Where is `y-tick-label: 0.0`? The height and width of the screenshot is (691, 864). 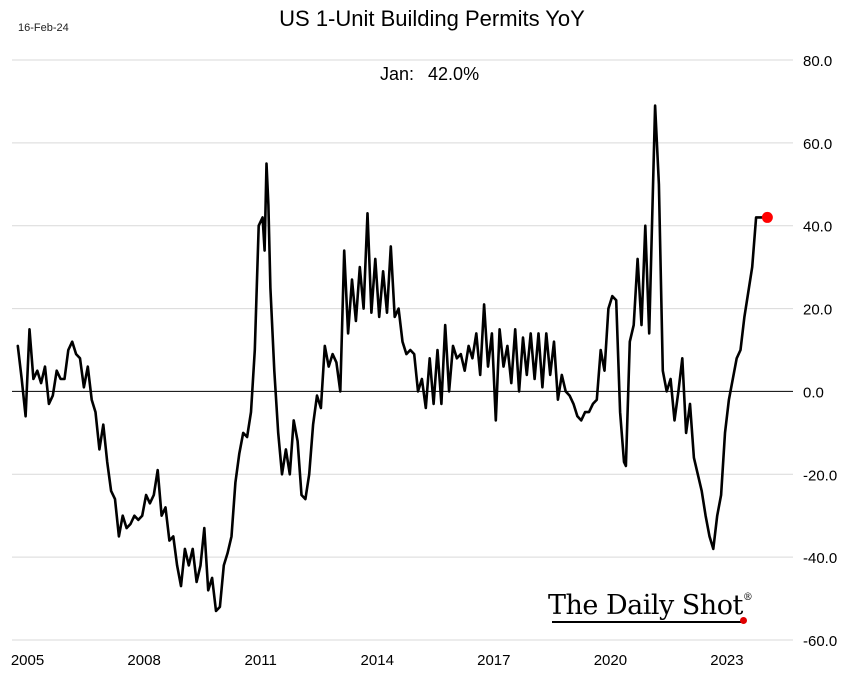 y-tick-label: 0.0 is located at coordinates (813, 392).